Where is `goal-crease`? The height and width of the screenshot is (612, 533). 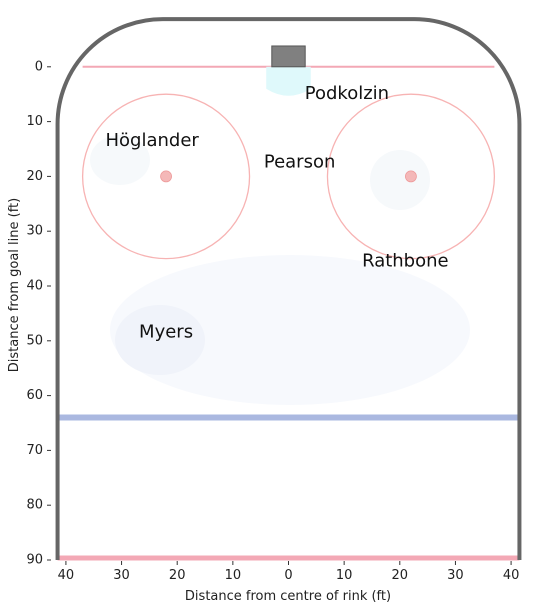
goal-crease is located at coordinates (288, 81).